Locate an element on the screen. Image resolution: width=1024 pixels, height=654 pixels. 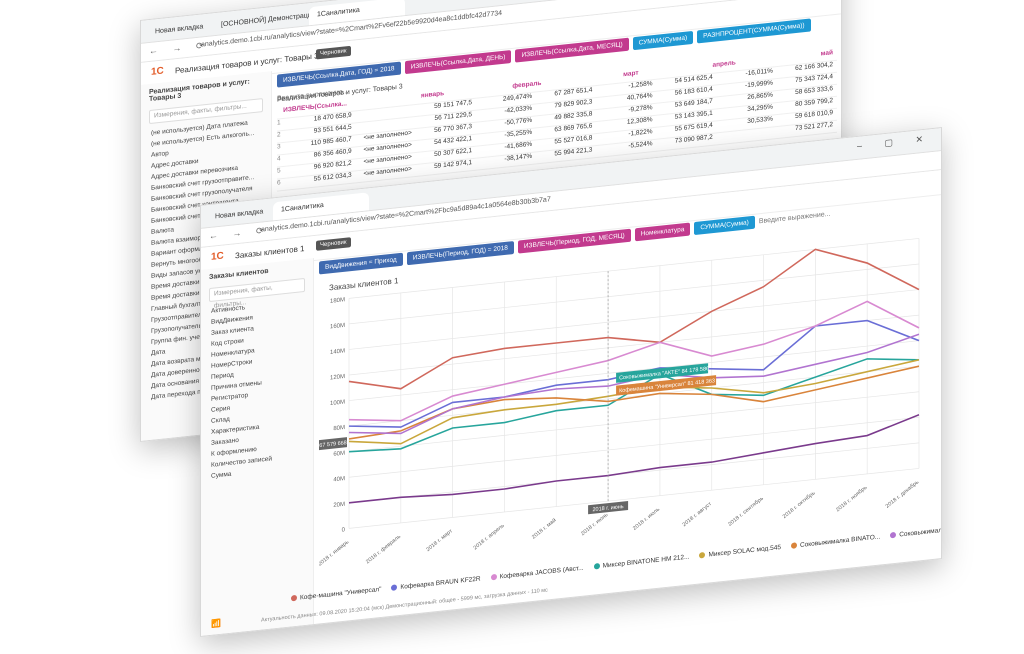
chart-title: Заказы клиентов 1 is located at coordinates (364, 284).